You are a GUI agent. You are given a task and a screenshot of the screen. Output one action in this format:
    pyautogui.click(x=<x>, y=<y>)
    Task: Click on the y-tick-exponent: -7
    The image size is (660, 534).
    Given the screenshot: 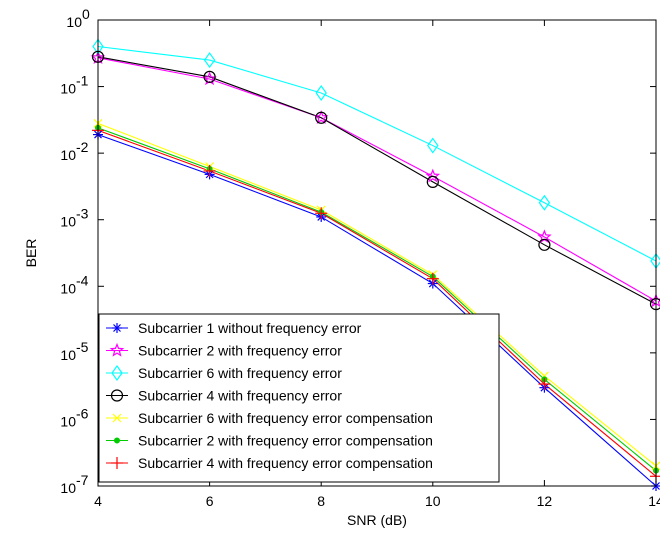 What is the action you would take?
    pyautogui.click(x=82, y=480)
    